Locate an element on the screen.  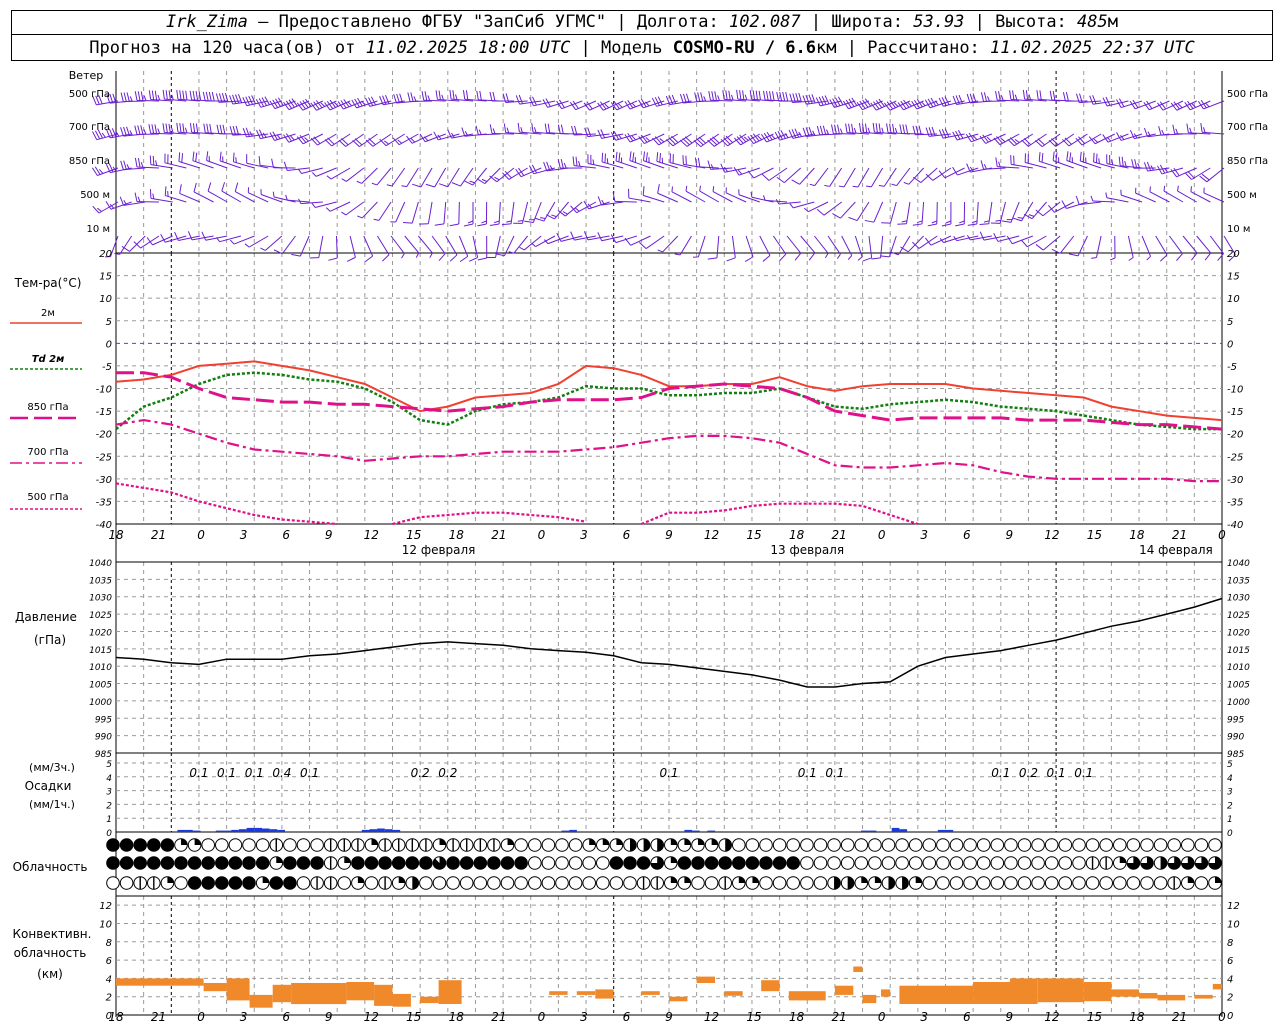
precip-tick-left: 2 is located at coordinates (109, 806).